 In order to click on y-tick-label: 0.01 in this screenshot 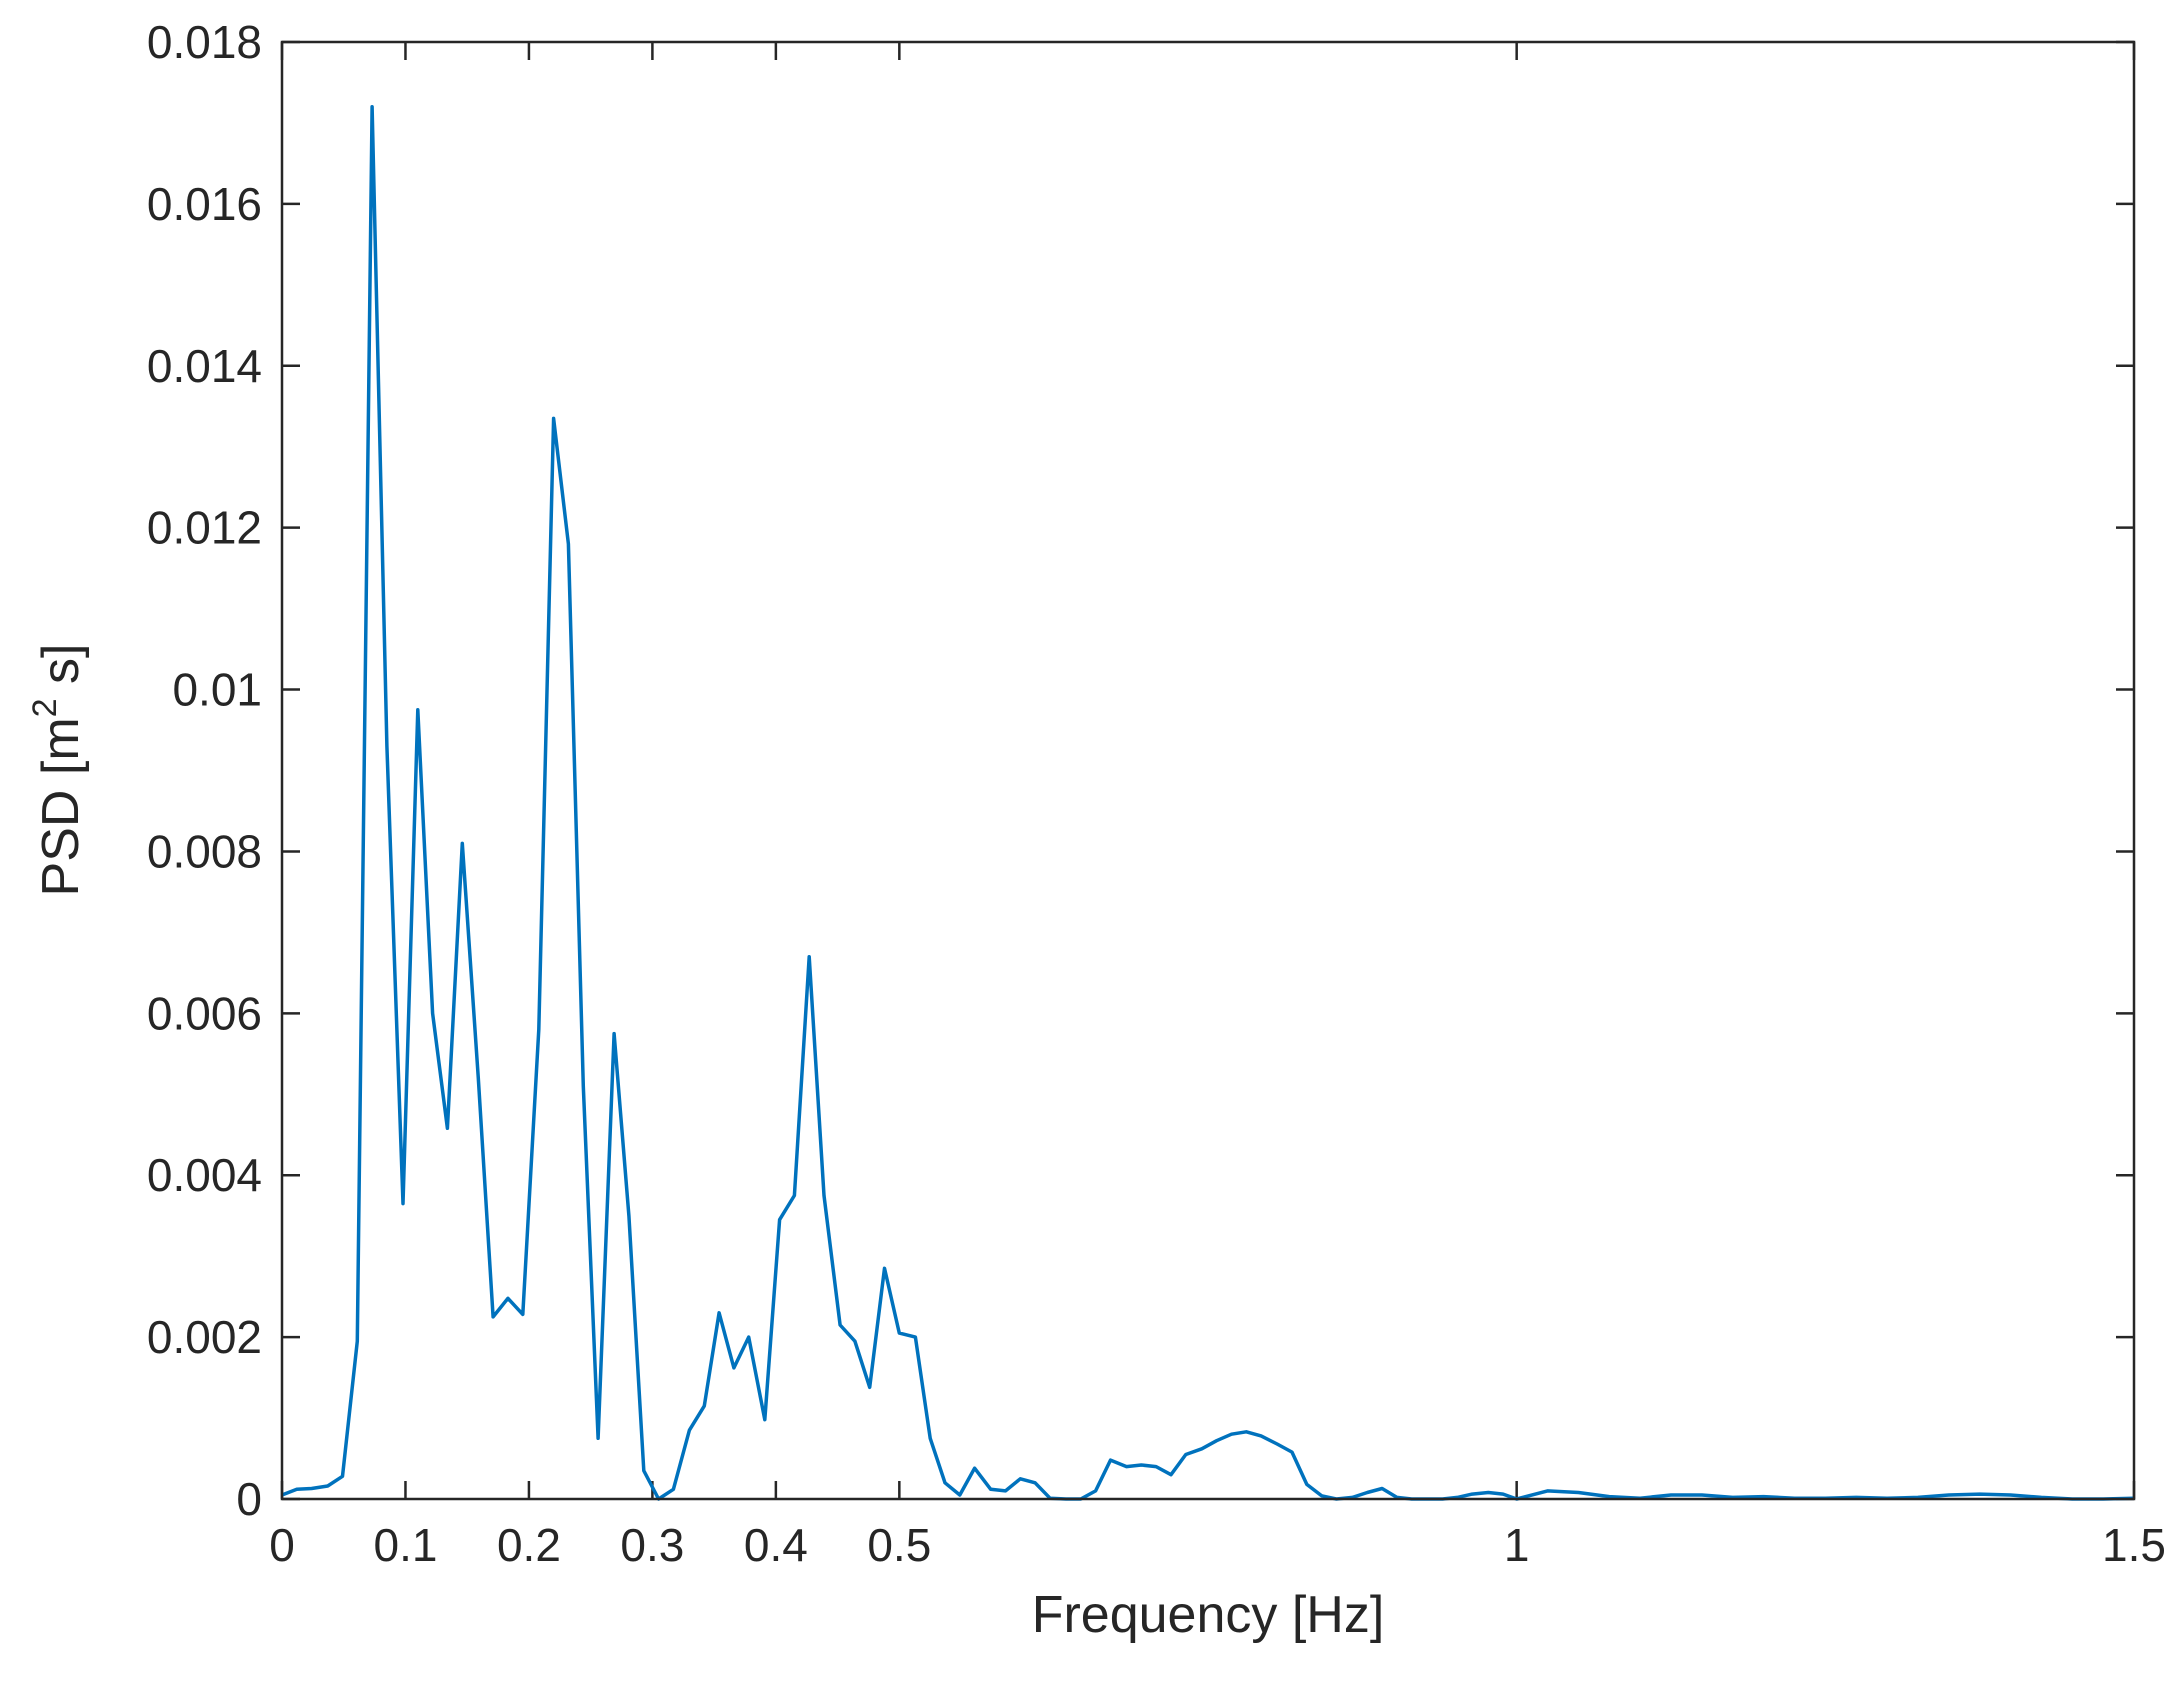, I will do `click(217, 690)`.